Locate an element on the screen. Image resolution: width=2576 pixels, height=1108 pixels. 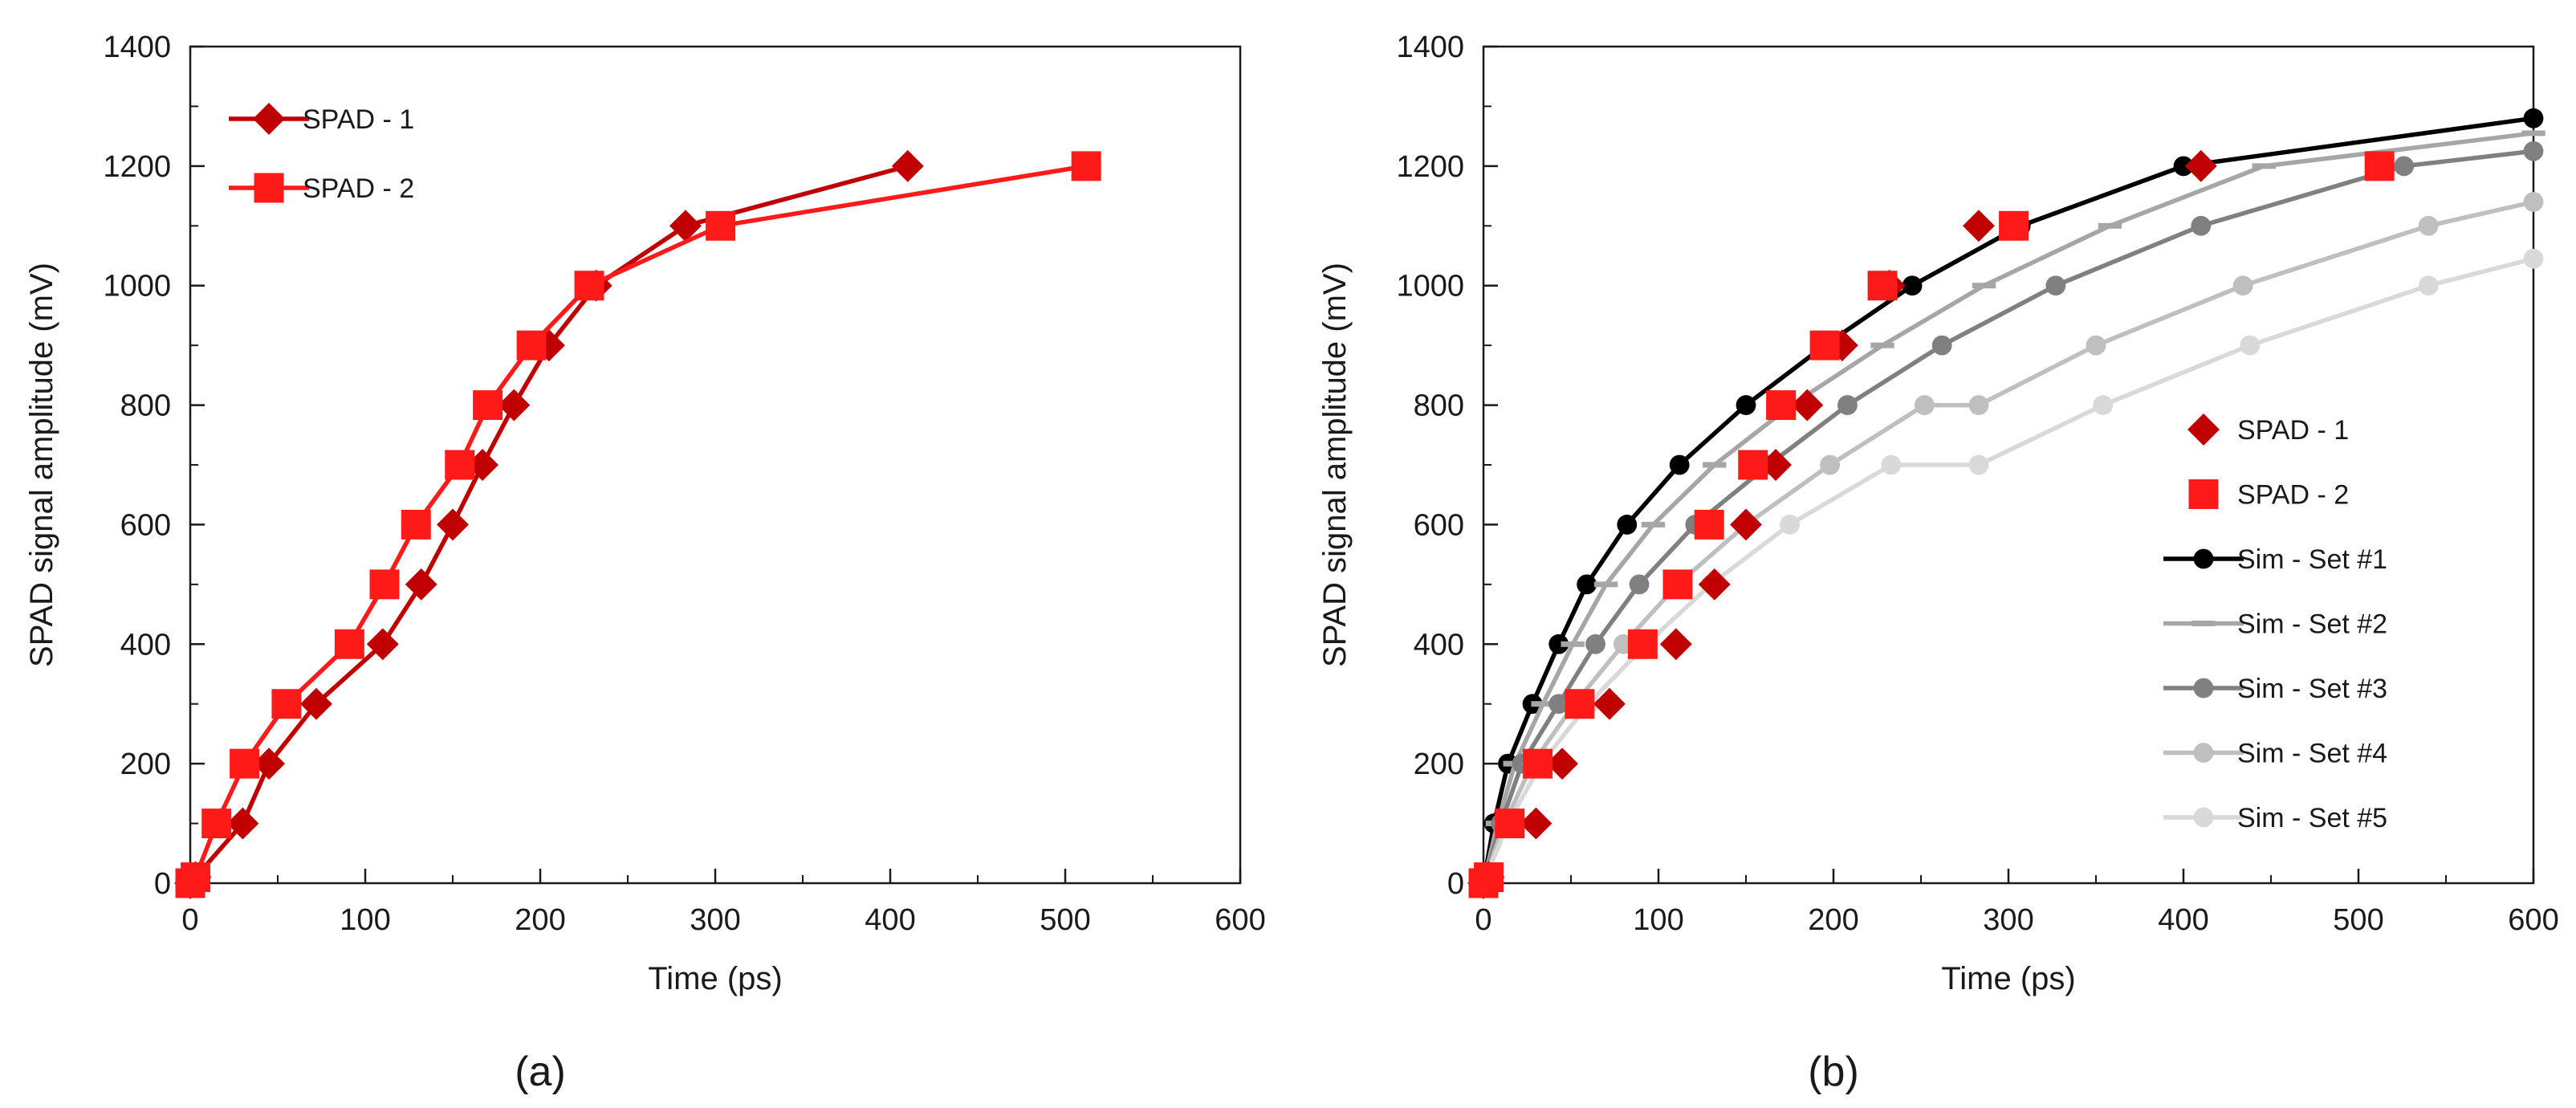
x-tick-label: 0 is located at coordinates (189, 920).